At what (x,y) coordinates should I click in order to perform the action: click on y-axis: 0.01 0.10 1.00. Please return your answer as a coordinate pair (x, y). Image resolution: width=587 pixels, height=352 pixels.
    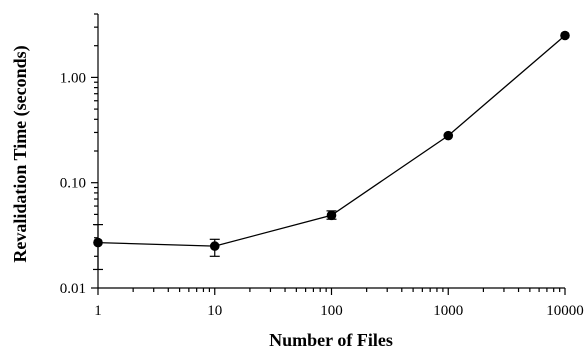
    Looking at the image, I should click on (79, 155).